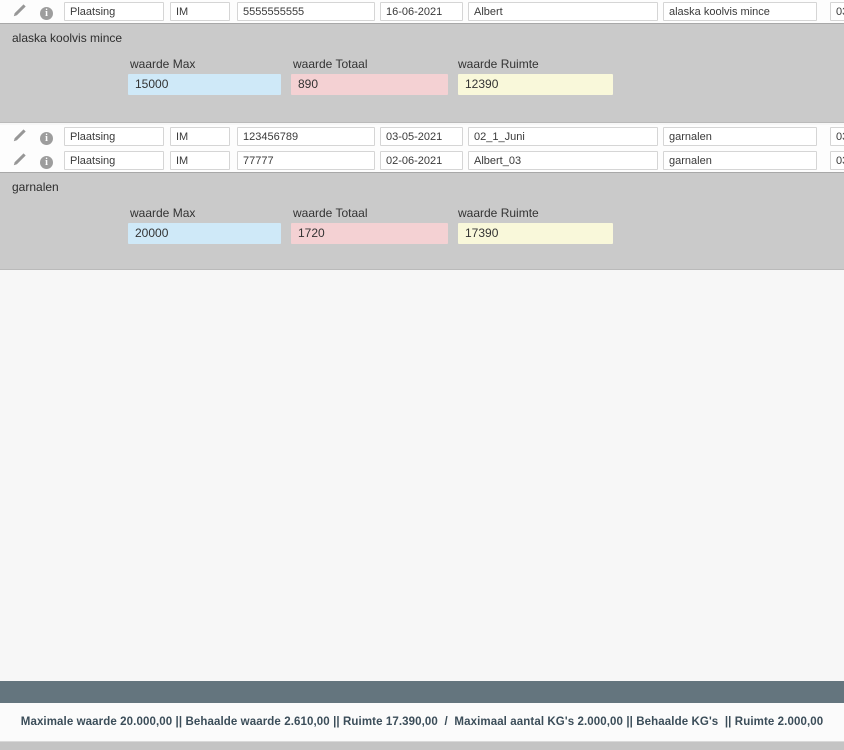 The width and height of the screenshot is (844, 750). I want to click on waarde-max-value: 15000, so click(204, 84).